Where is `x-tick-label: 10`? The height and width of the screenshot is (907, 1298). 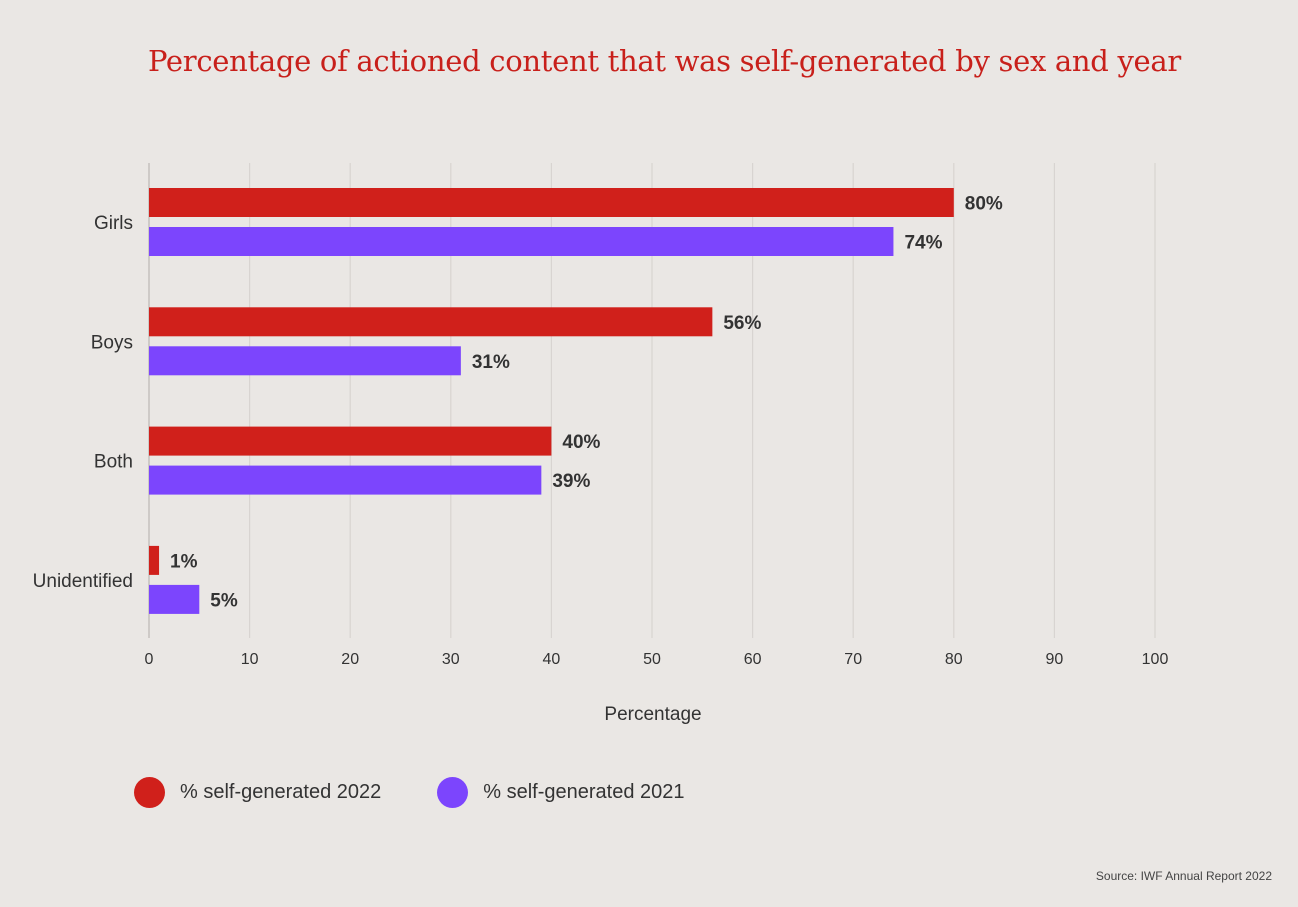
x-tick-label: 10 is located at coordinates (250, 659).